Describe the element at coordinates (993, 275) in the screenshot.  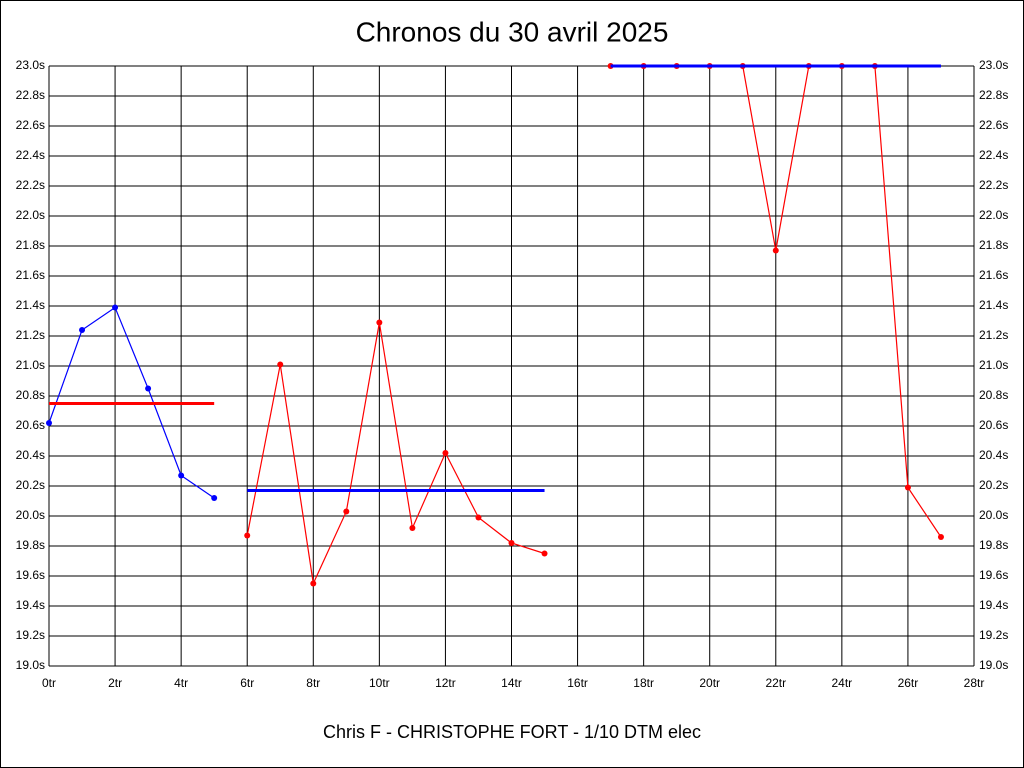
I see `y2-tick-label: 21.6s` at that location.